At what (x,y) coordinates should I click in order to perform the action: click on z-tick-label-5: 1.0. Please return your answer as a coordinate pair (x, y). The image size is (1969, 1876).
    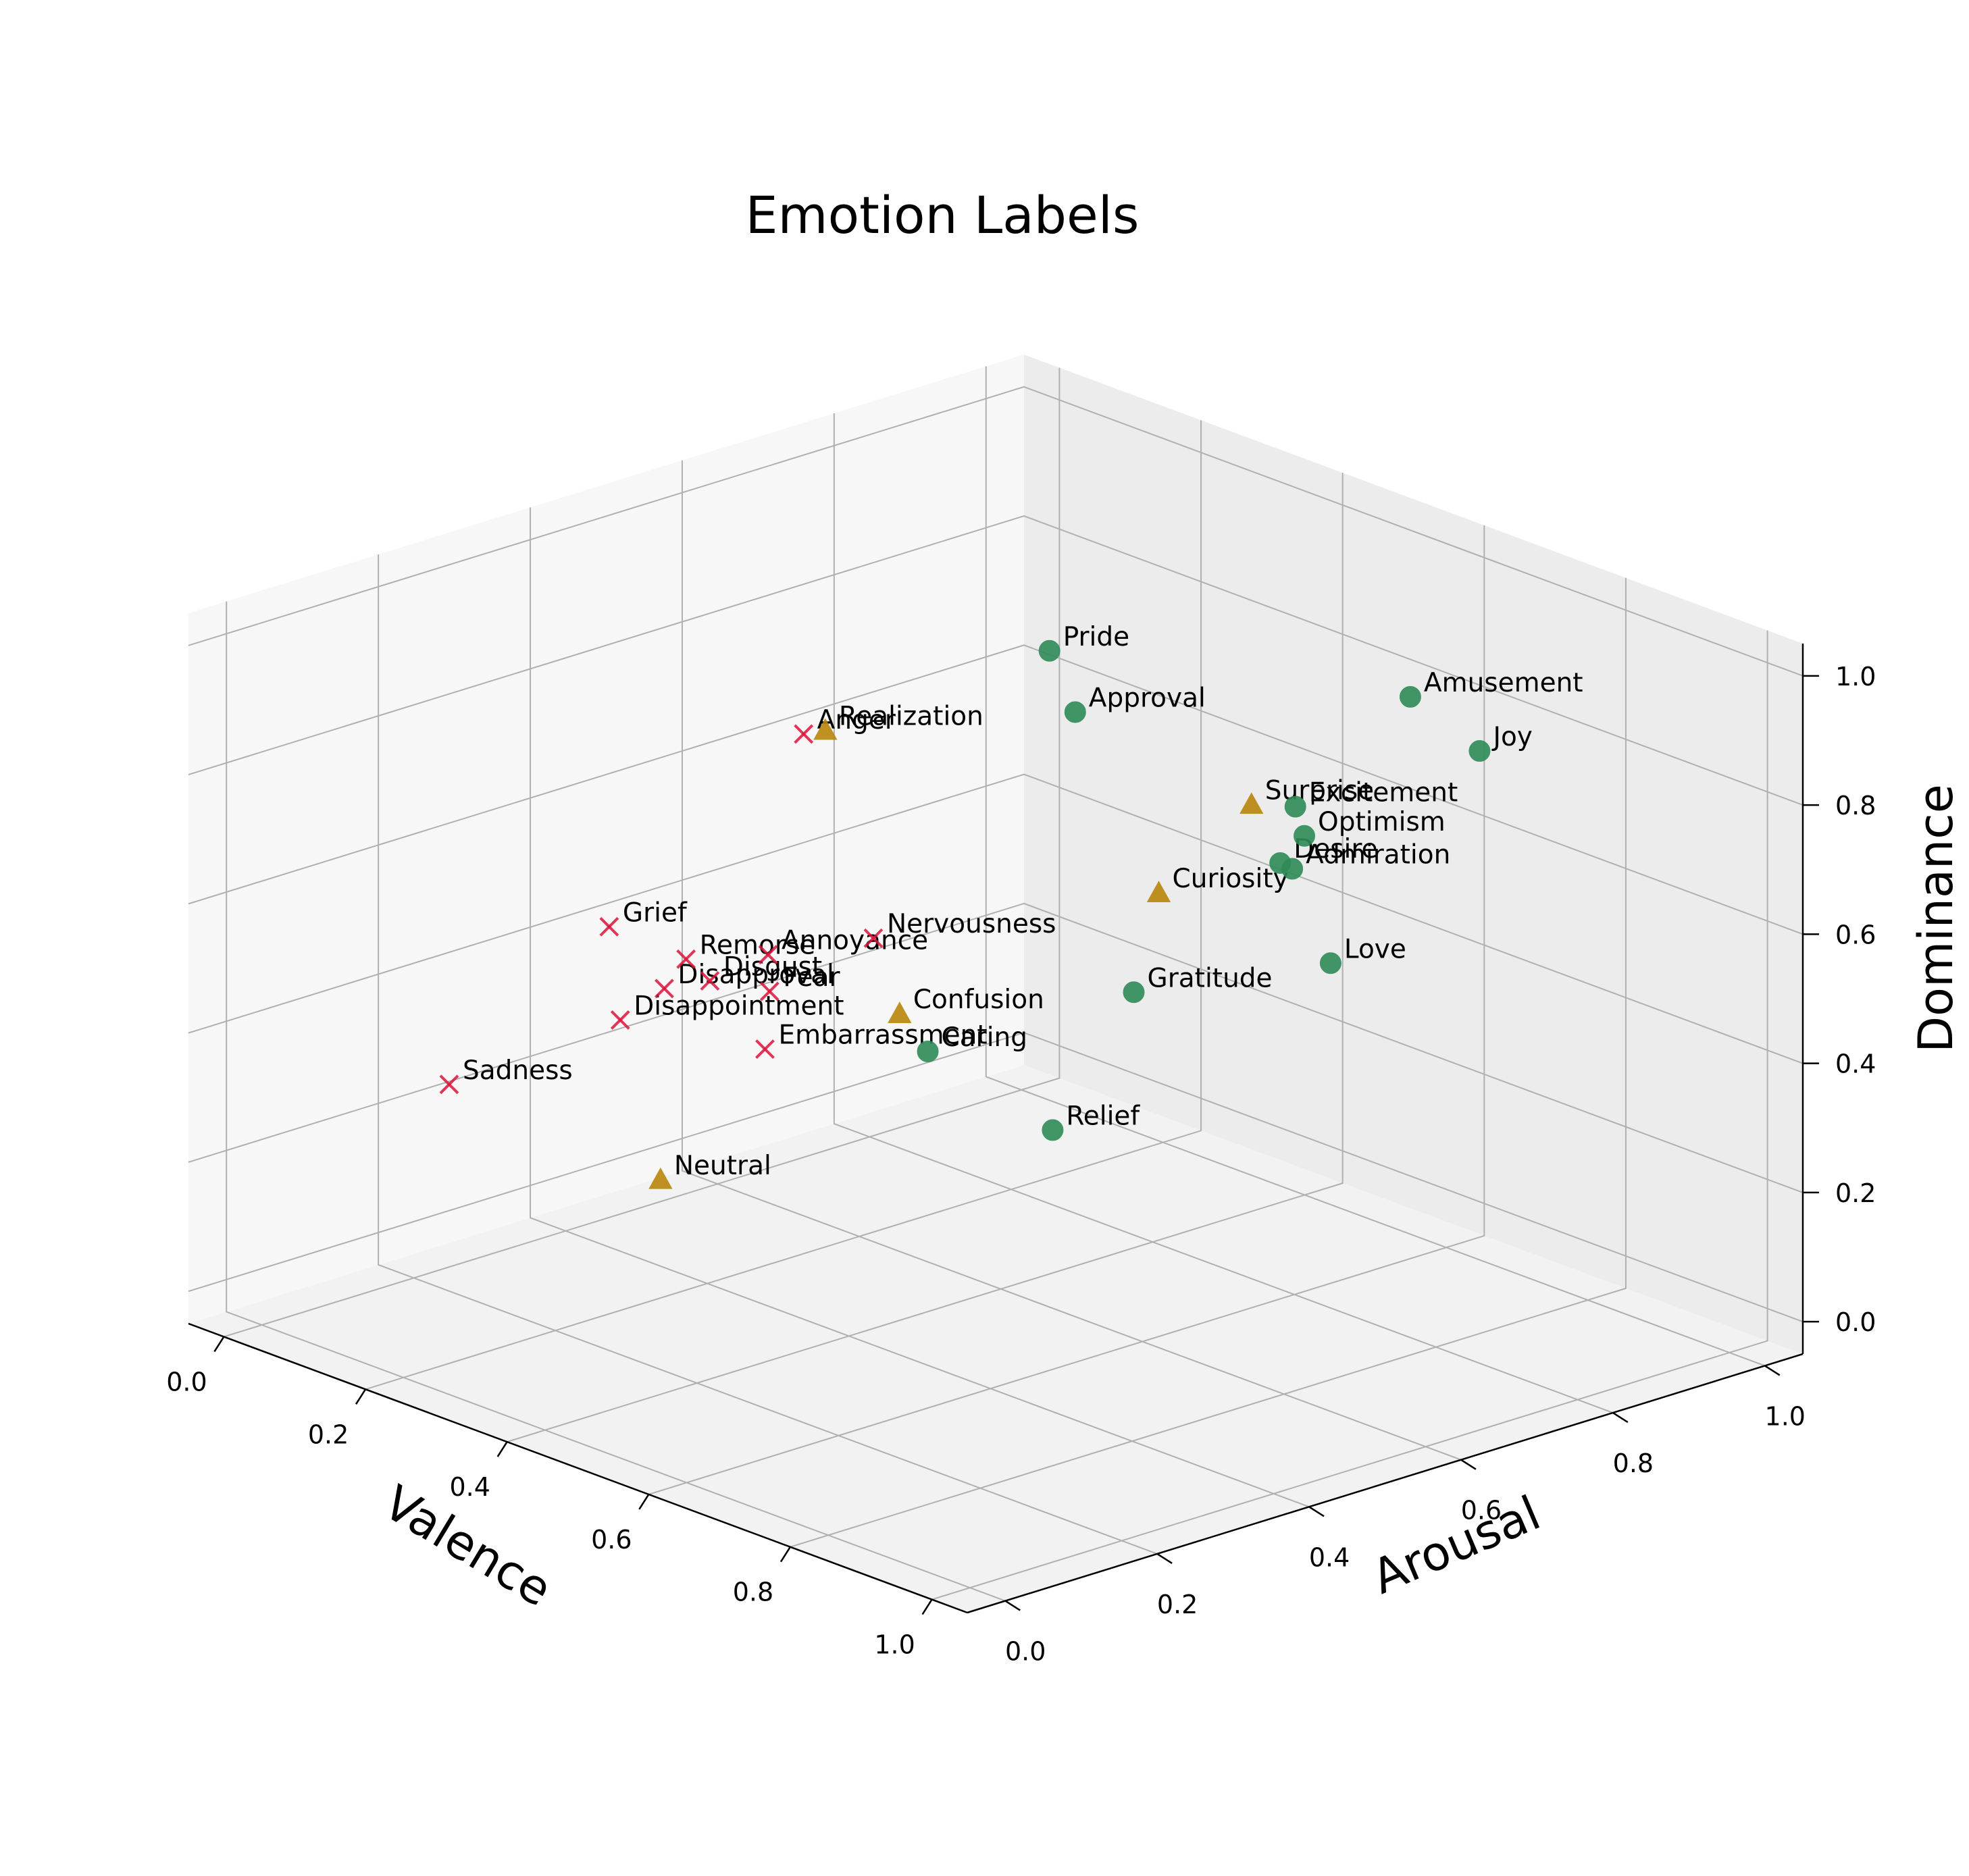
    Looking at the image, I should click on (1855, 677).